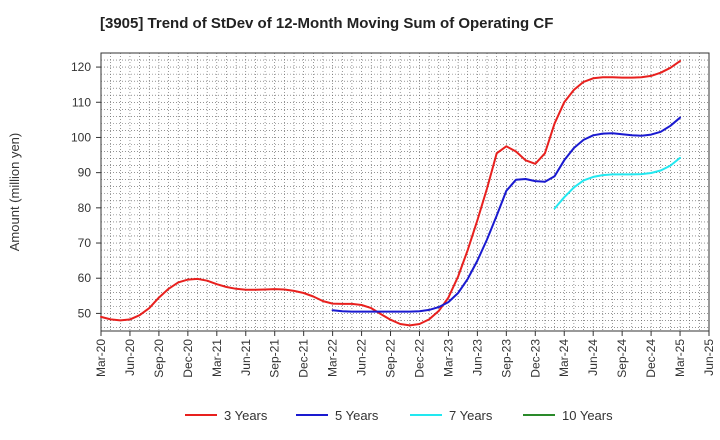 Image resolution: width=720 pixels, height=440 pixels. What do you see at coordinates (101, 358) in the screenshot?
I see `x-tick-label: Mar-20` at bounding box center [101, 358].